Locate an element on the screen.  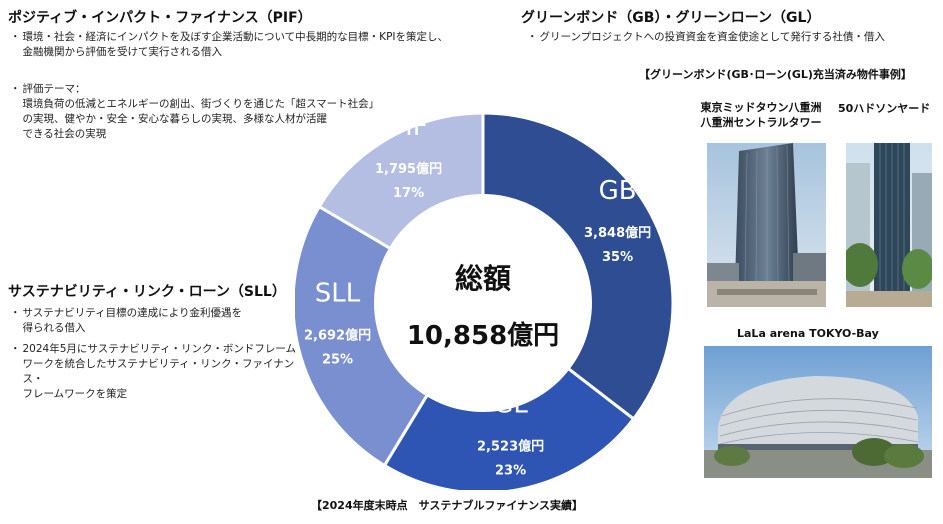
lala-arena-photo is located at coordinates (818, 412).